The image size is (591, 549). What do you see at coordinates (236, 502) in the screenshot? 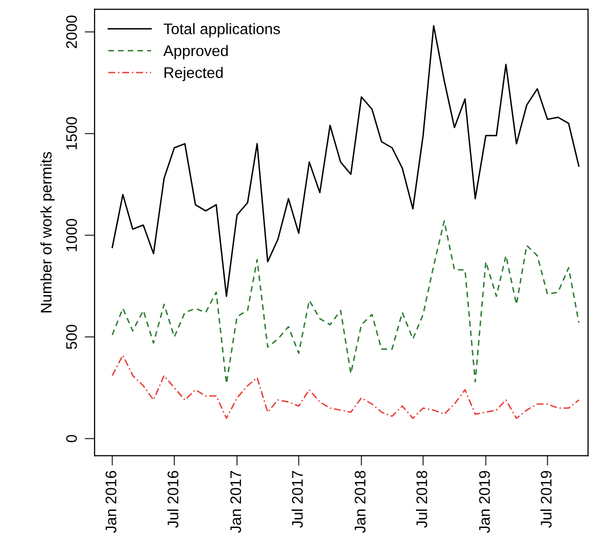
I see `x-tick-label: Jan 2017` at bounding box center [236, 502].